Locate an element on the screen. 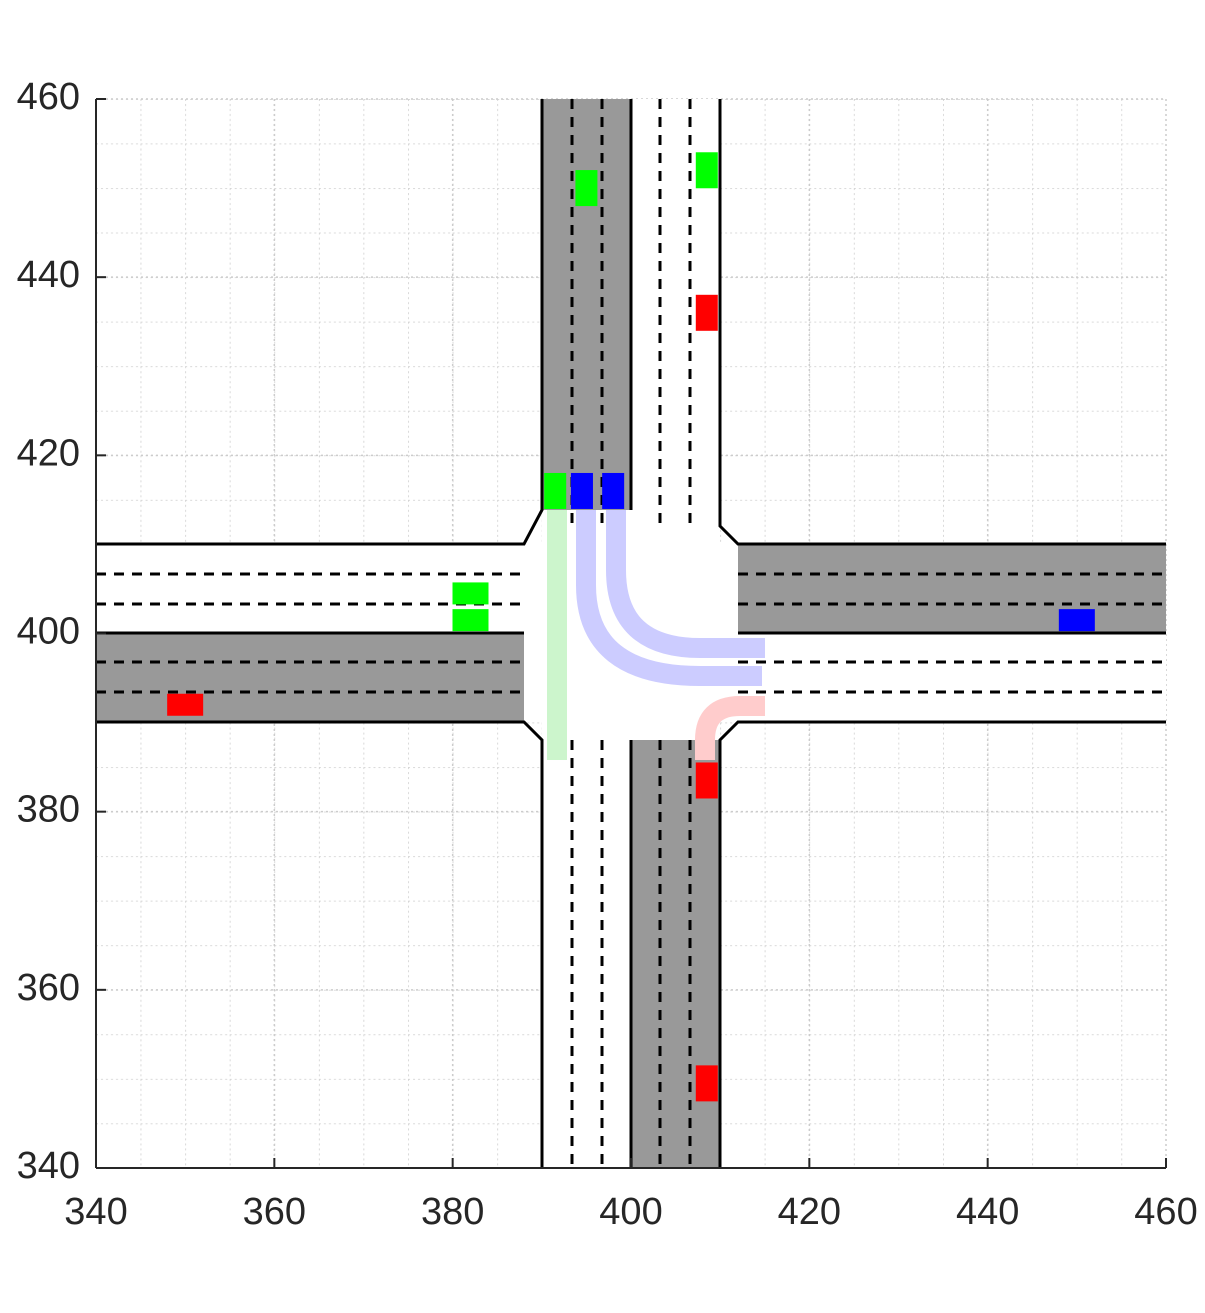 The width and height of the screenshot is (1205, 1313). x-tick-label: 420 is located at coordinates (809, 1212).